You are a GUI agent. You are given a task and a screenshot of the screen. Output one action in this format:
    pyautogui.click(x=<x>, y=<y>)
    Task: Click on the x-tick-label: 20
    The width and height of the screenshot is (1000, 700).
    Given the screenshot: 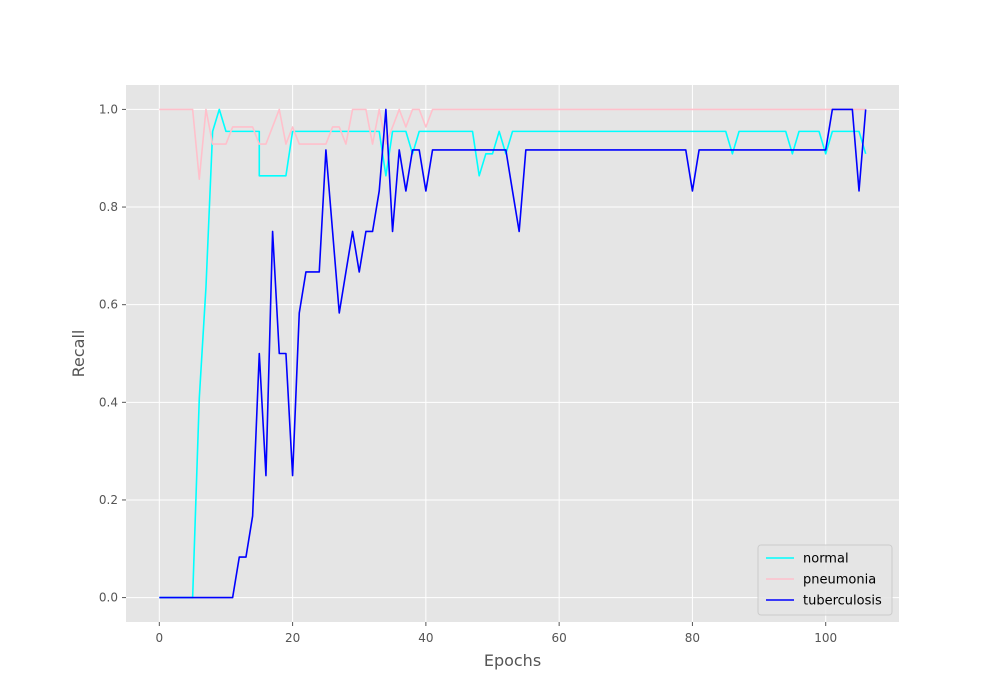 What is the action you would take?
    pyautogui.click(x=292, y=638)
    